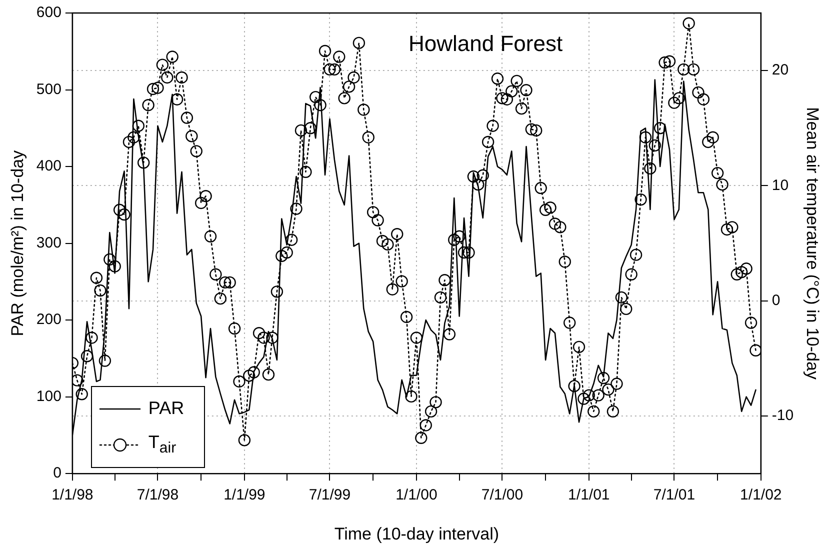 This screenshot has width=834, height=553. What do you see at coordinates (780, 70) in the screenshot?
I see `y2-tick-label: 20` at bounding box center [780, 70].